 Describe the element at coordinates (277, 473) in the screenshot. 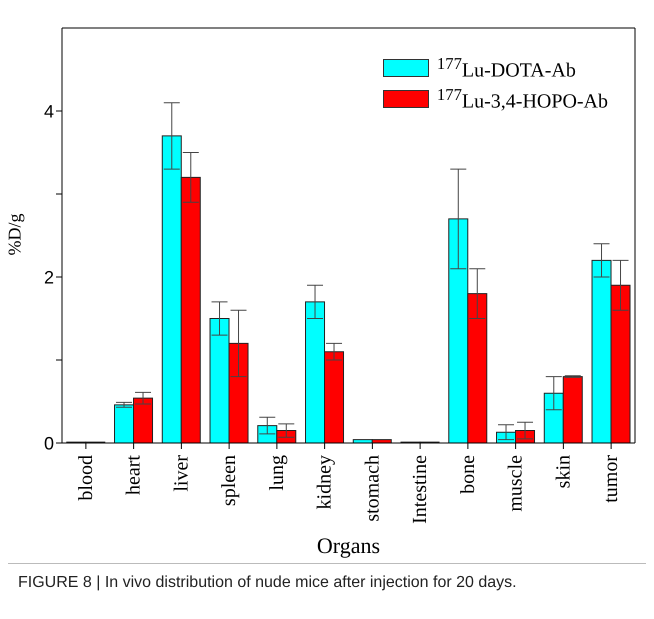

I see `x-tick-label: lung` at that location.